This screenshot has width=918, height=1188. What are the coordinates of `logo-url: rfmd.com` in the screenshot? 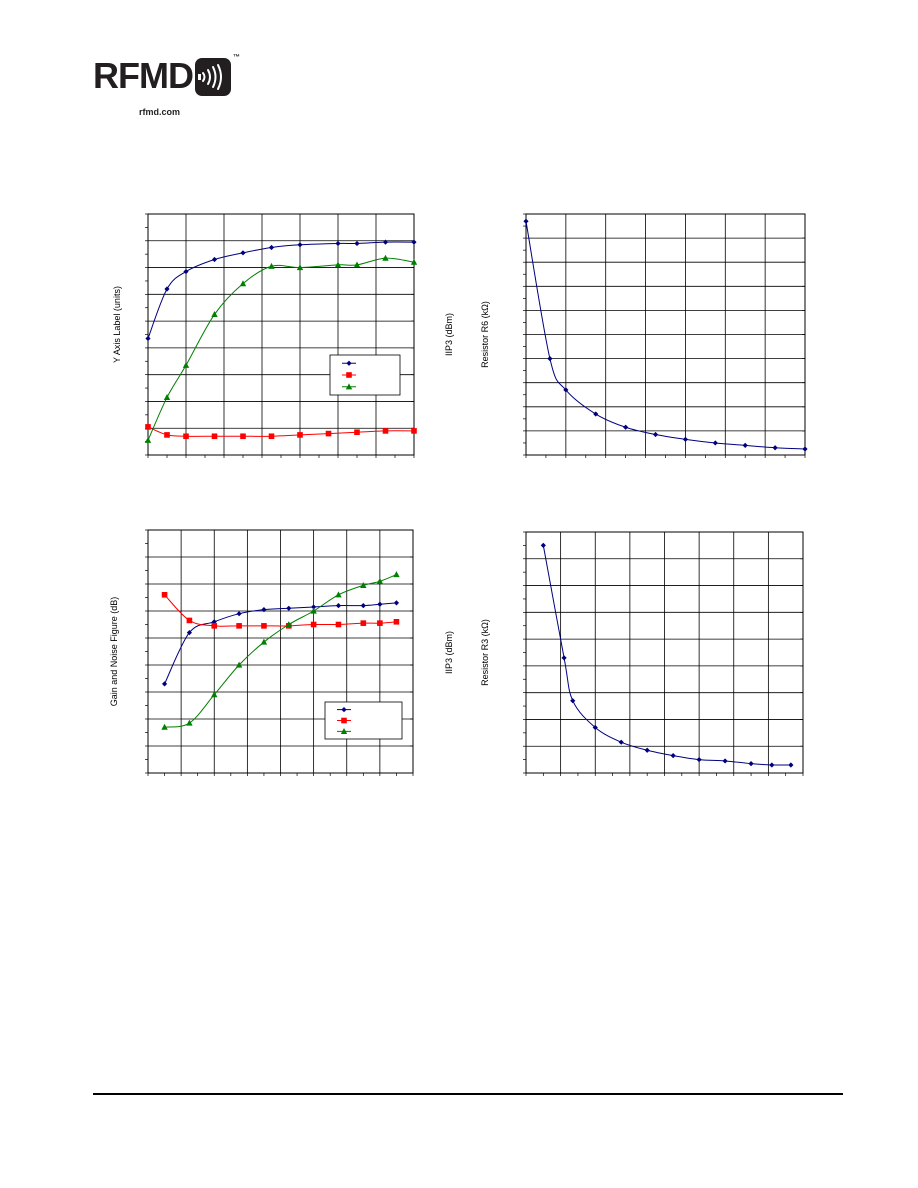 It's located at (160, 112).